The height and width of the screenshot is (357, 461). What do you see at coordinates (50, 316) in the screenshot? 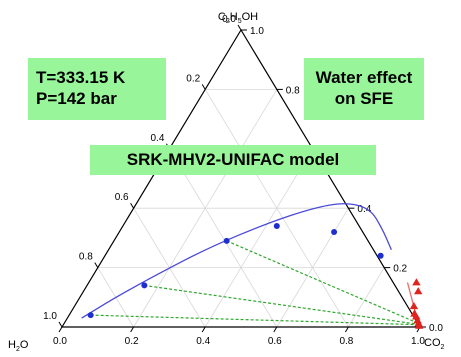
I see `tick-label-left: 1.0` at bounding box center [50, 316].